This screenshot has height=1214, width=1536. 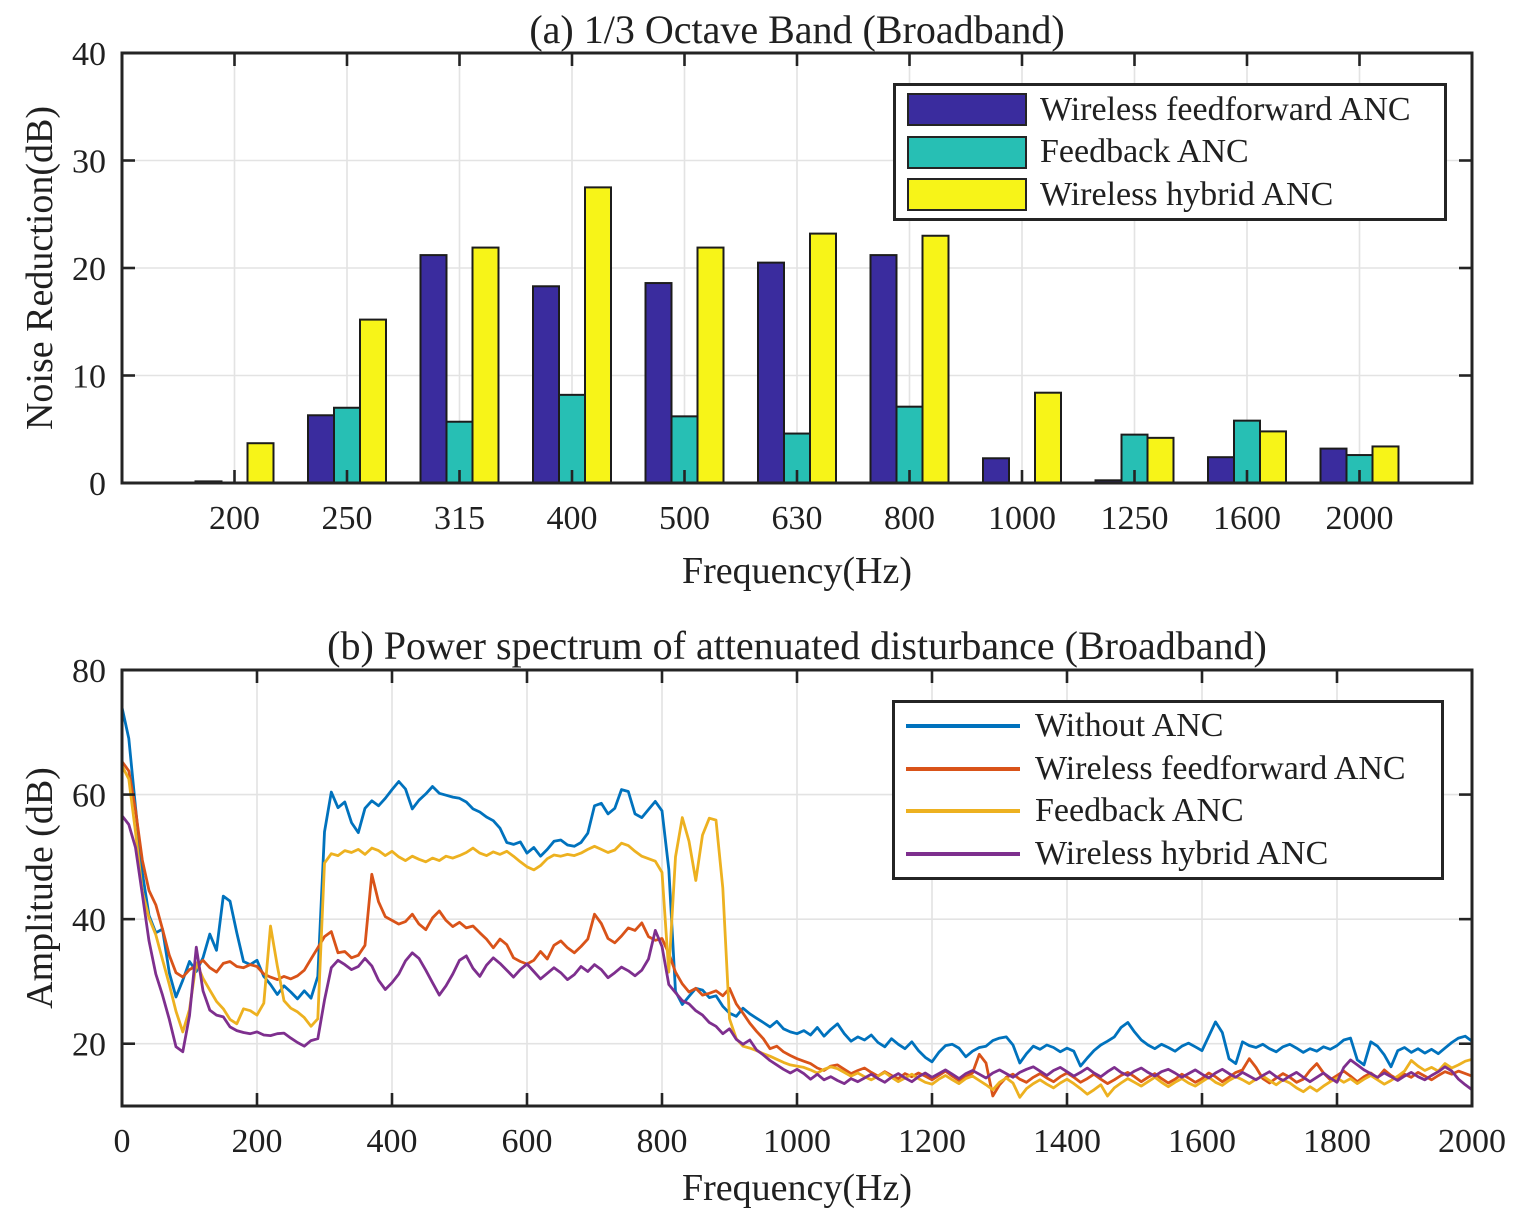 What do you see at coordinates (1385, 465) in the screenshot?
I see `bar-2-2000` at bounding box center [1385, 465].